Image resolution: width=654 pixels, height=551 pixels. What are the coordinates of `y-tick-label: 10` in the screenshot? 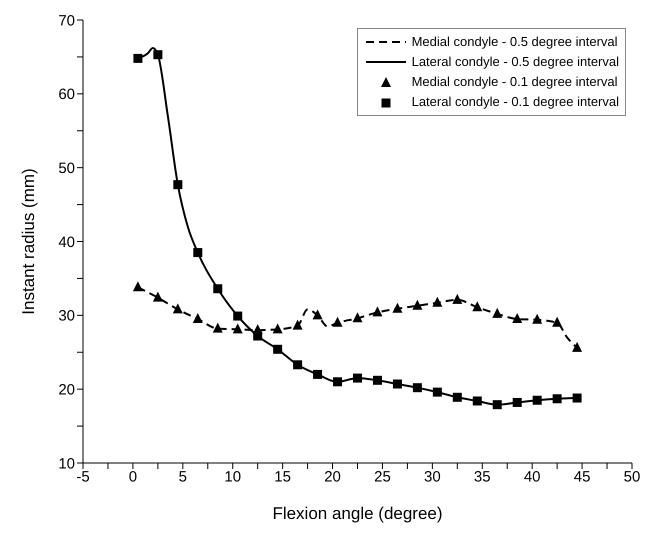 It's located at (66, 463).